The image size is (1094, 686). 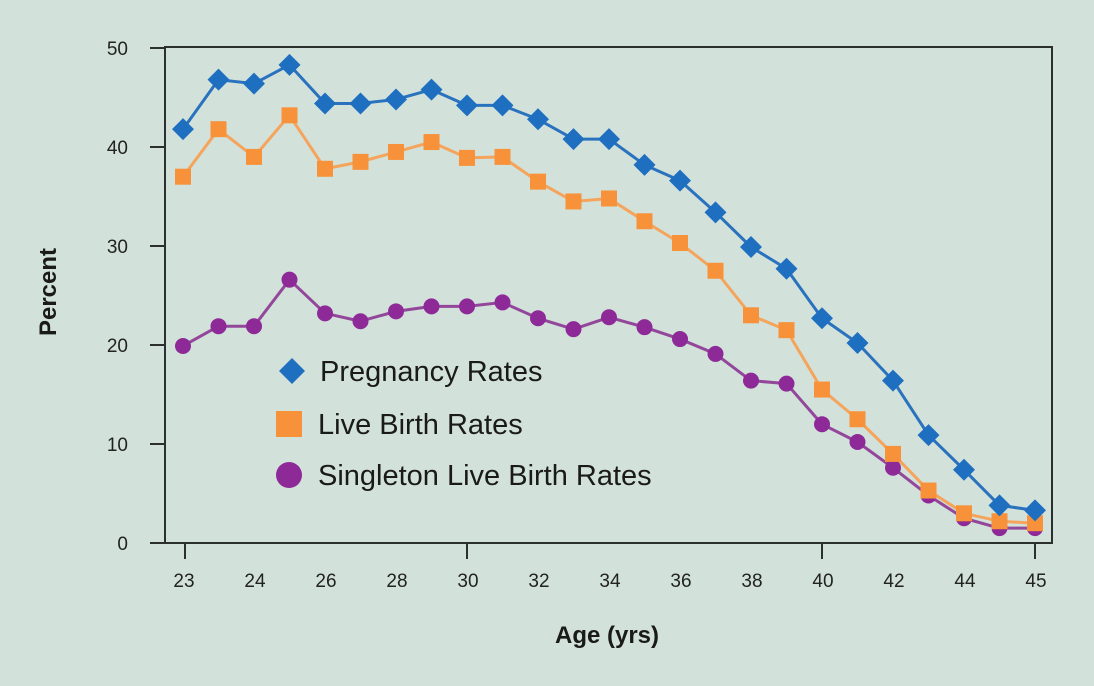 I want to click on legend-square-icon, so click(x=289, y=424).